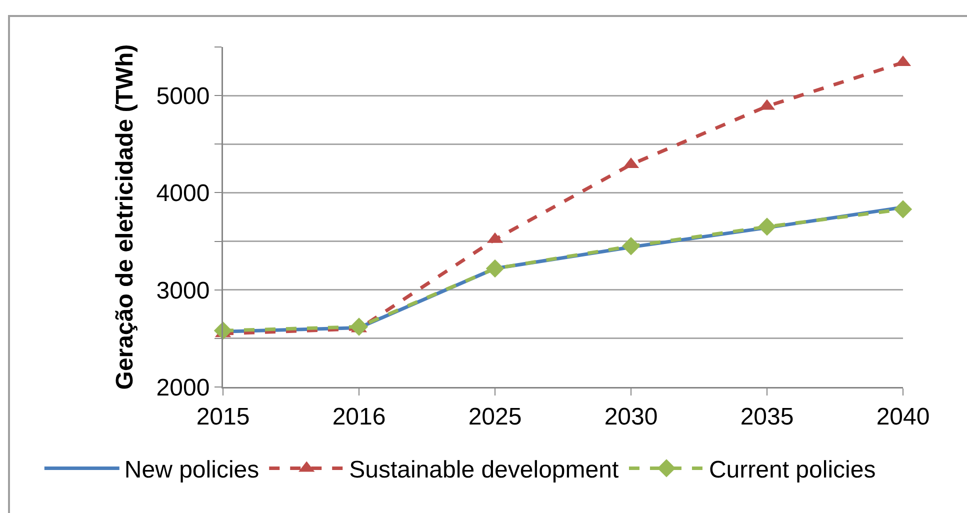 The height and width of the screenshot is (513, 967). I want to click on legend-label: Current policies, so click(792, 470).